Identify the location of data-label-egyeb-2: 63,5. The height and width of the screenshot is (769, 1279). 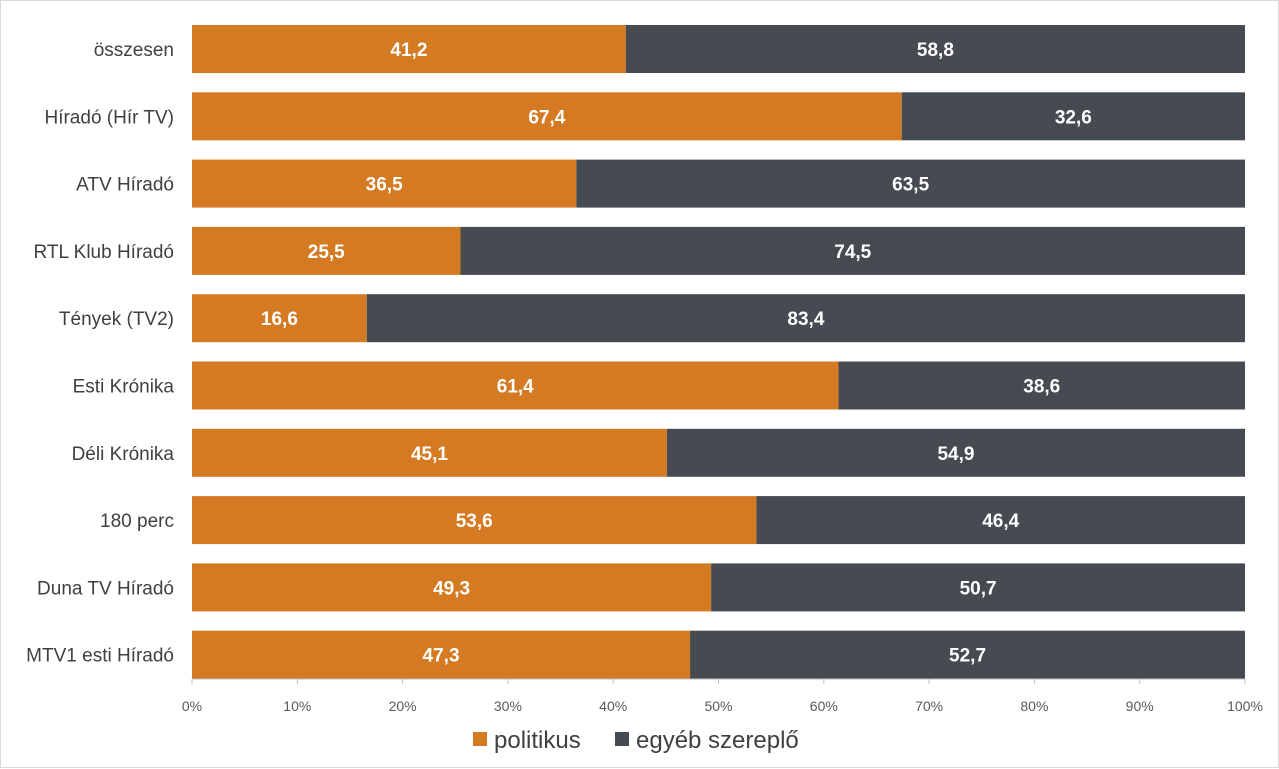
(910, 185).